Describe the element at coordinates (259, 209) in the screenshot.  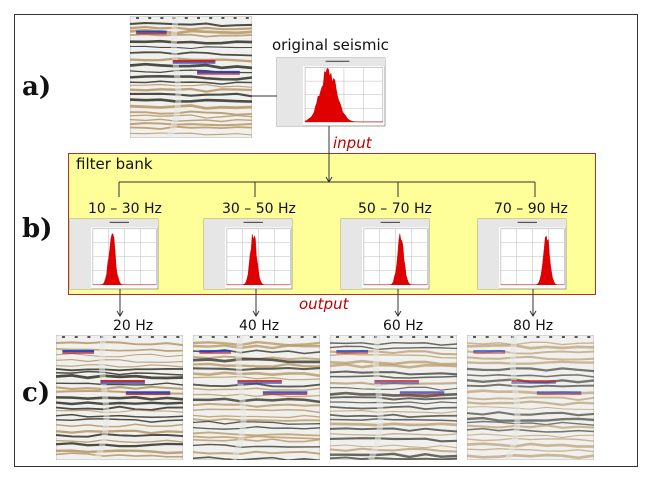
I see `band-label-2: 30 – 50 Hz` at that location.